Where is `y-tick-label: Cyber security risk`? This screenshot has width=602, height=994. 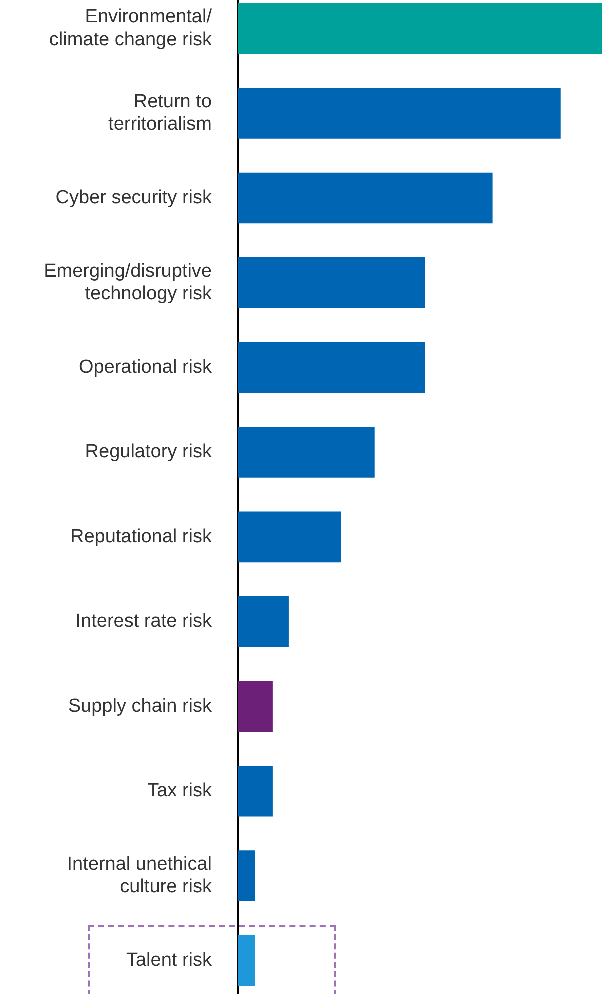 y-tick-label: Cyber security risk is located at coordinates (134, 197).